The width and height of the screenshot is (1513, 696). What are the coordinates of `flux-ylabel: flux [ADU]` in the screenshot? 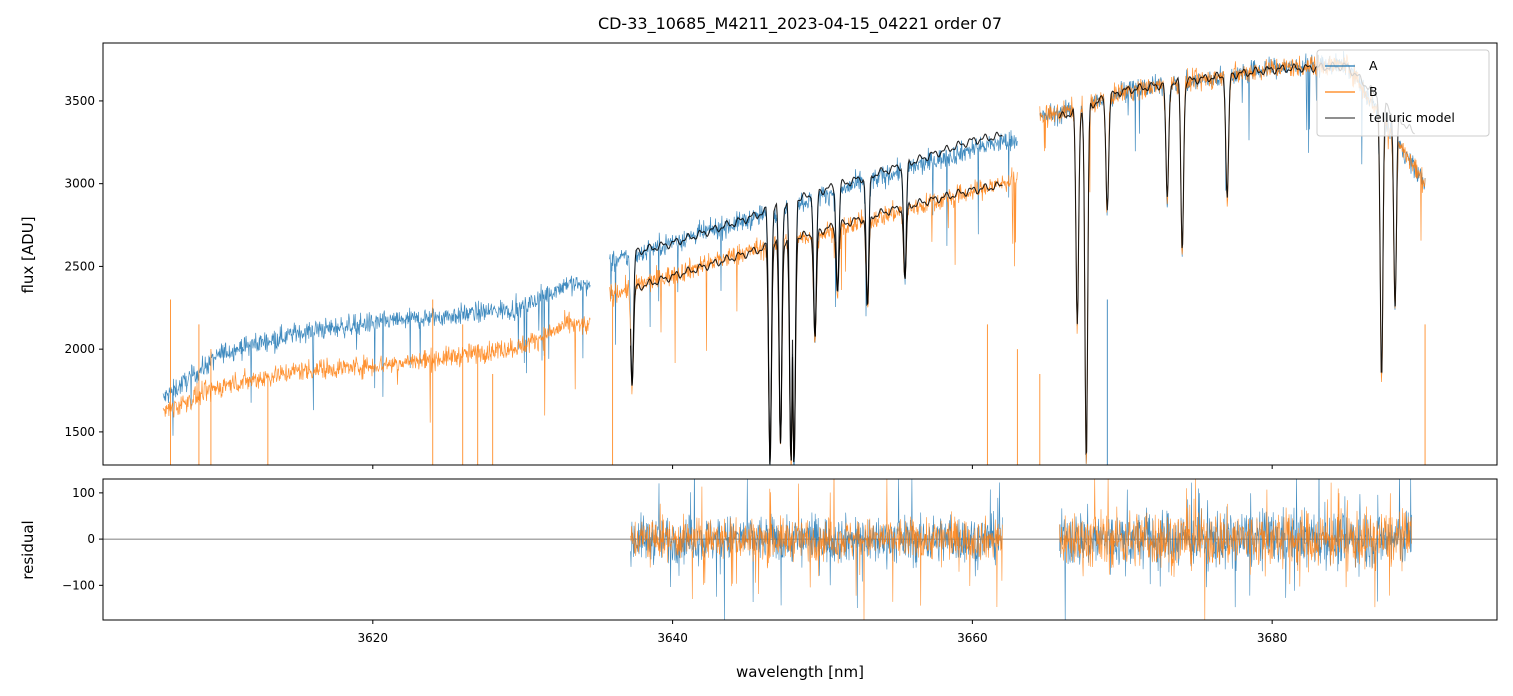 It's located at (28, 254).